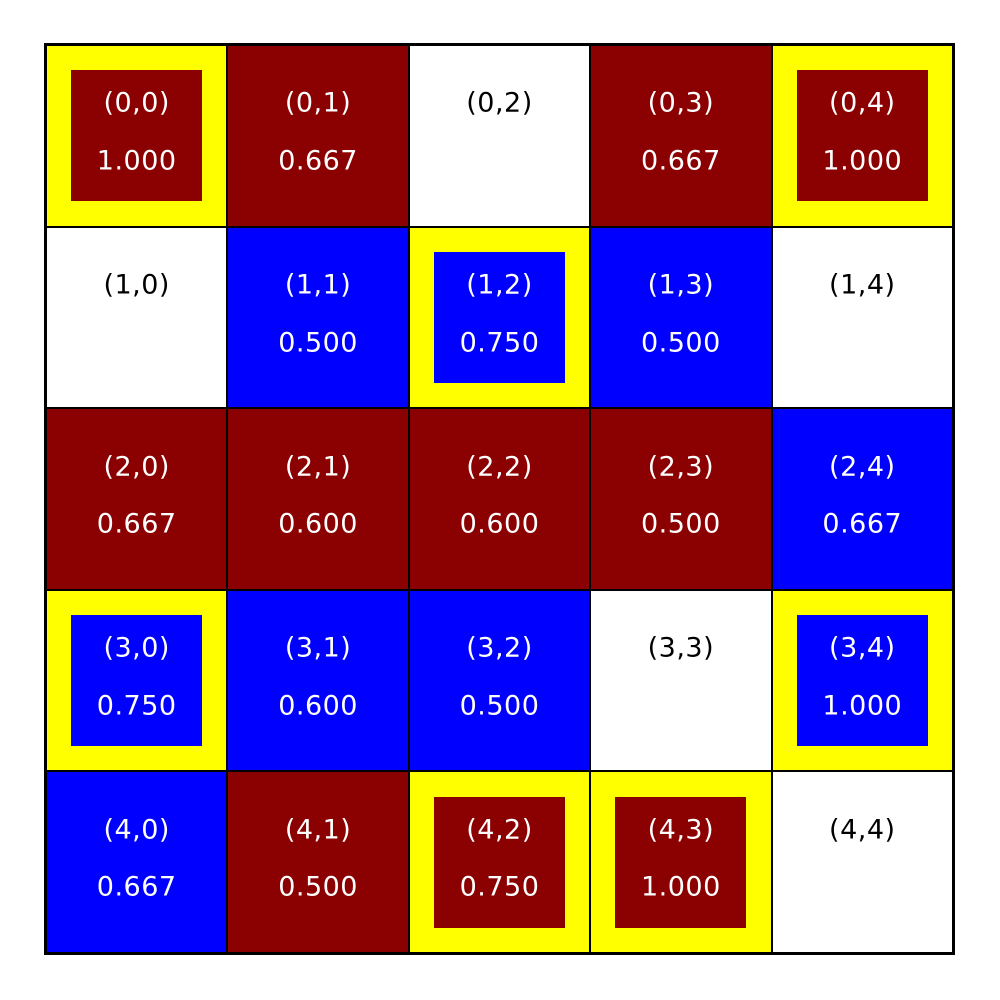  Describe the element at coordinates (137, 862) in the screenshot. I see `grid-cell-4-0: (4,0) 0.667` at that location.